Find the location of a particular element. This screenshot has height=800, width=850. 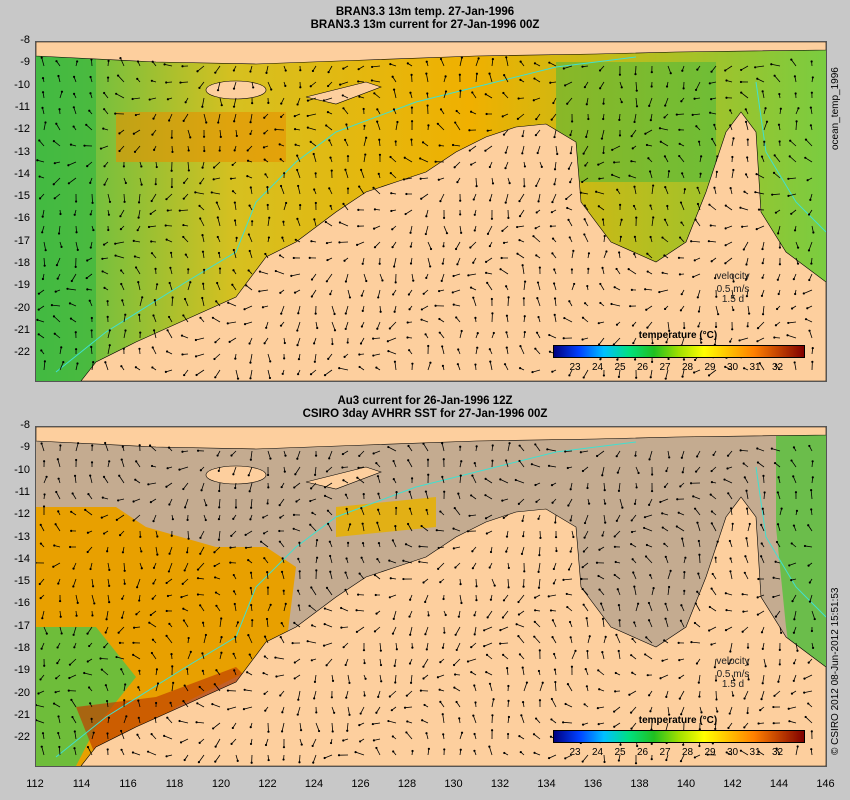

y-tick-label: -8 is located at coordinates (25, 40).